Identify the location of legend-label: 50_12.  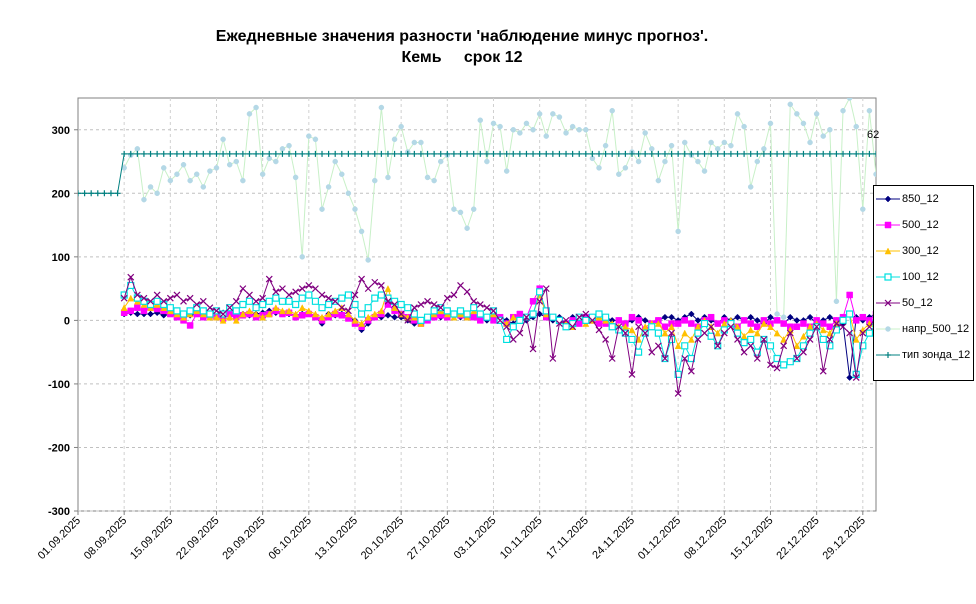
(917, 302).